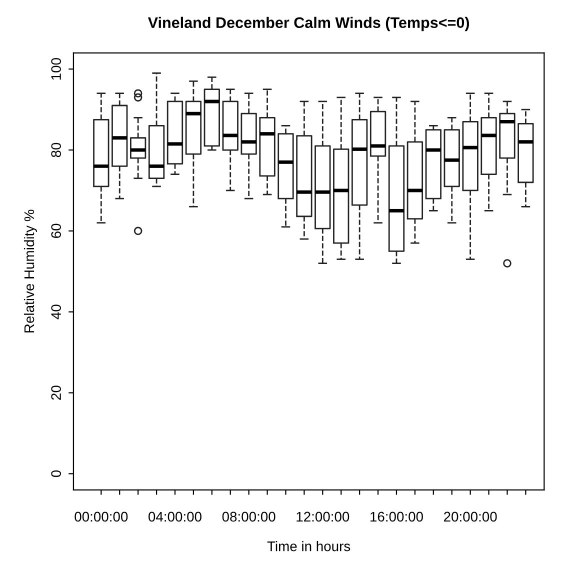  Describe the element at coordinates (56, 69) in the screenshot. I see `y-tick-label: 100` at that location.